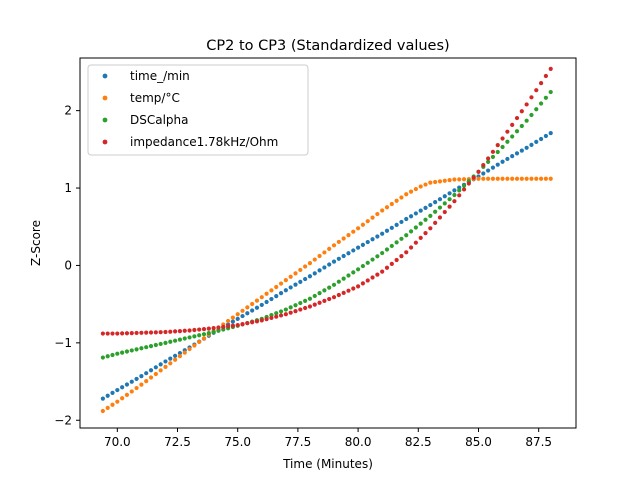 The height and width of the screenshot is (480, 640). What do you see at coordinates (105, 98) in the screenshot?
I see `legend-marker` at bounding box center [105, 98].